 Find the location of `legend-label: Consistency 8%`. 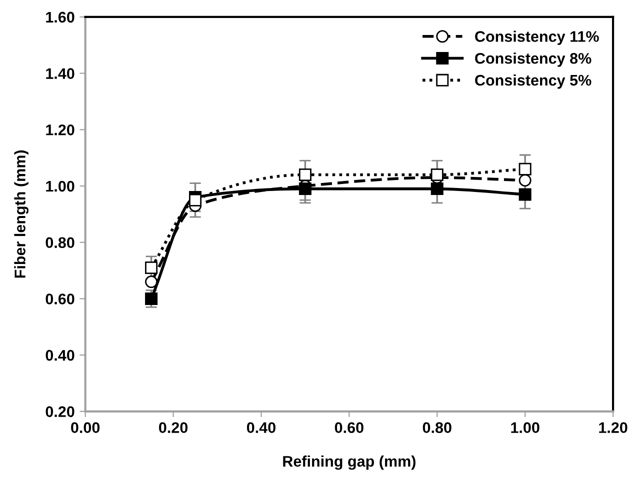

legend-label: Consistency 8% is located at coordinates (533, 59).